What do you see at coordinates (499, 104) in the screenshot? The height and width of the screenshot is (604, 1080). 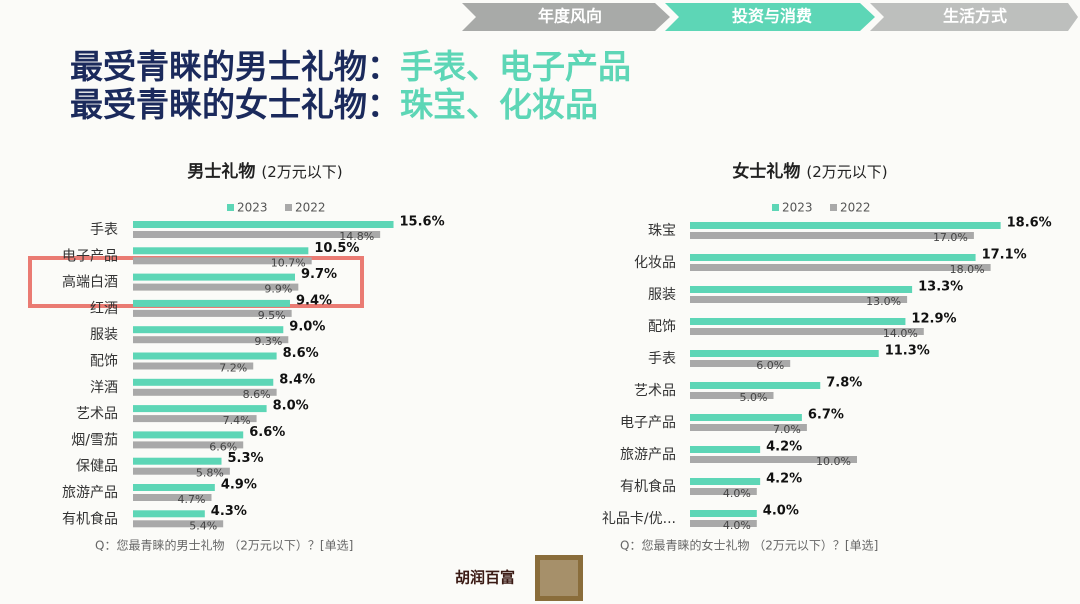 I see `headline-highlight: 珠宝、化妆品` at bounding box center [499, 104].